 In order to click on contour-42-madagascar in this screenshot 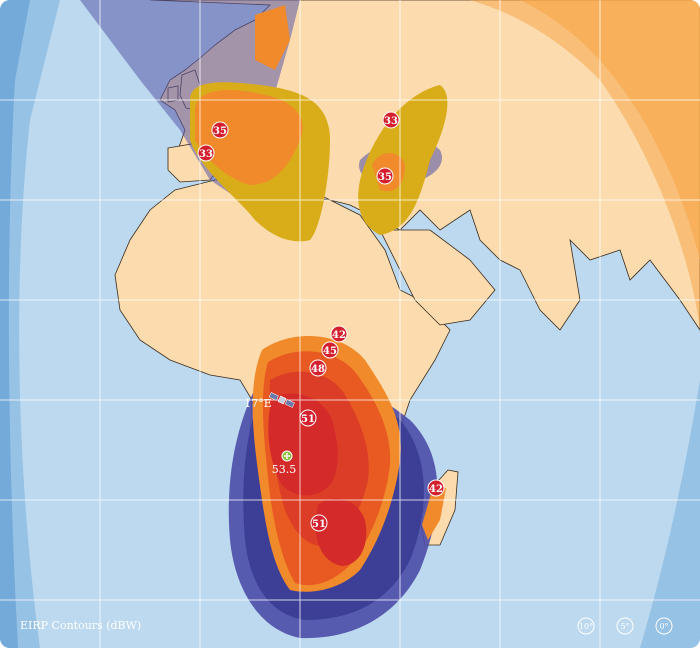, I will do `click(434, 514)`.